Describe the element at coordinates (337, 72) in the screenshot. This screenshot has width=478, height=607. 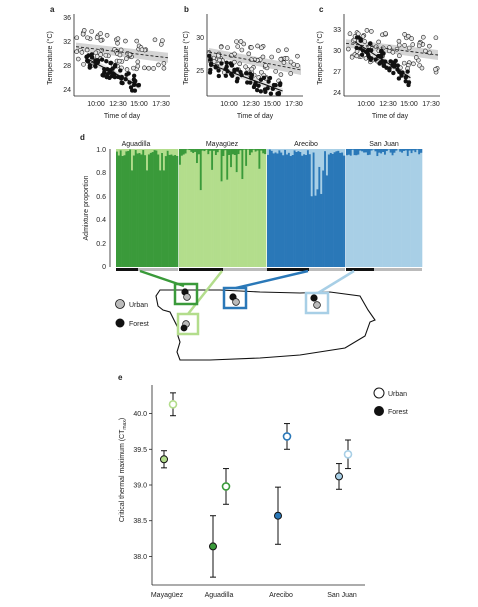
I see `ytick-c-2: 27` at that location.